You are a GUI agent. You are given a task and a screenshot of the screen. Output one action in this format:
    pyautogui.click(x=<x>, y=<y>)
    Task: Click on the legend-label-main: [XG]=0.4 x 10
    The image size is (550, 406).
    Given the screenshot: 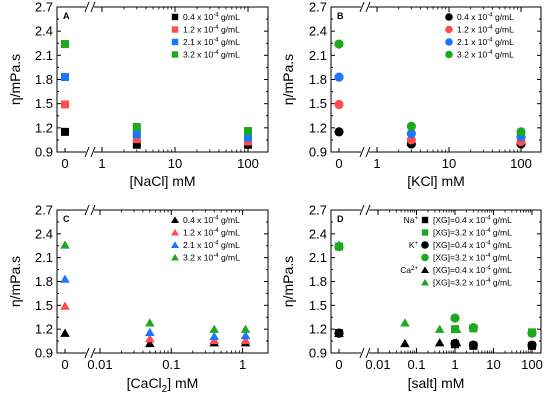 What is the action you would take?
    pyautogui.click(x=459, y=270)
    